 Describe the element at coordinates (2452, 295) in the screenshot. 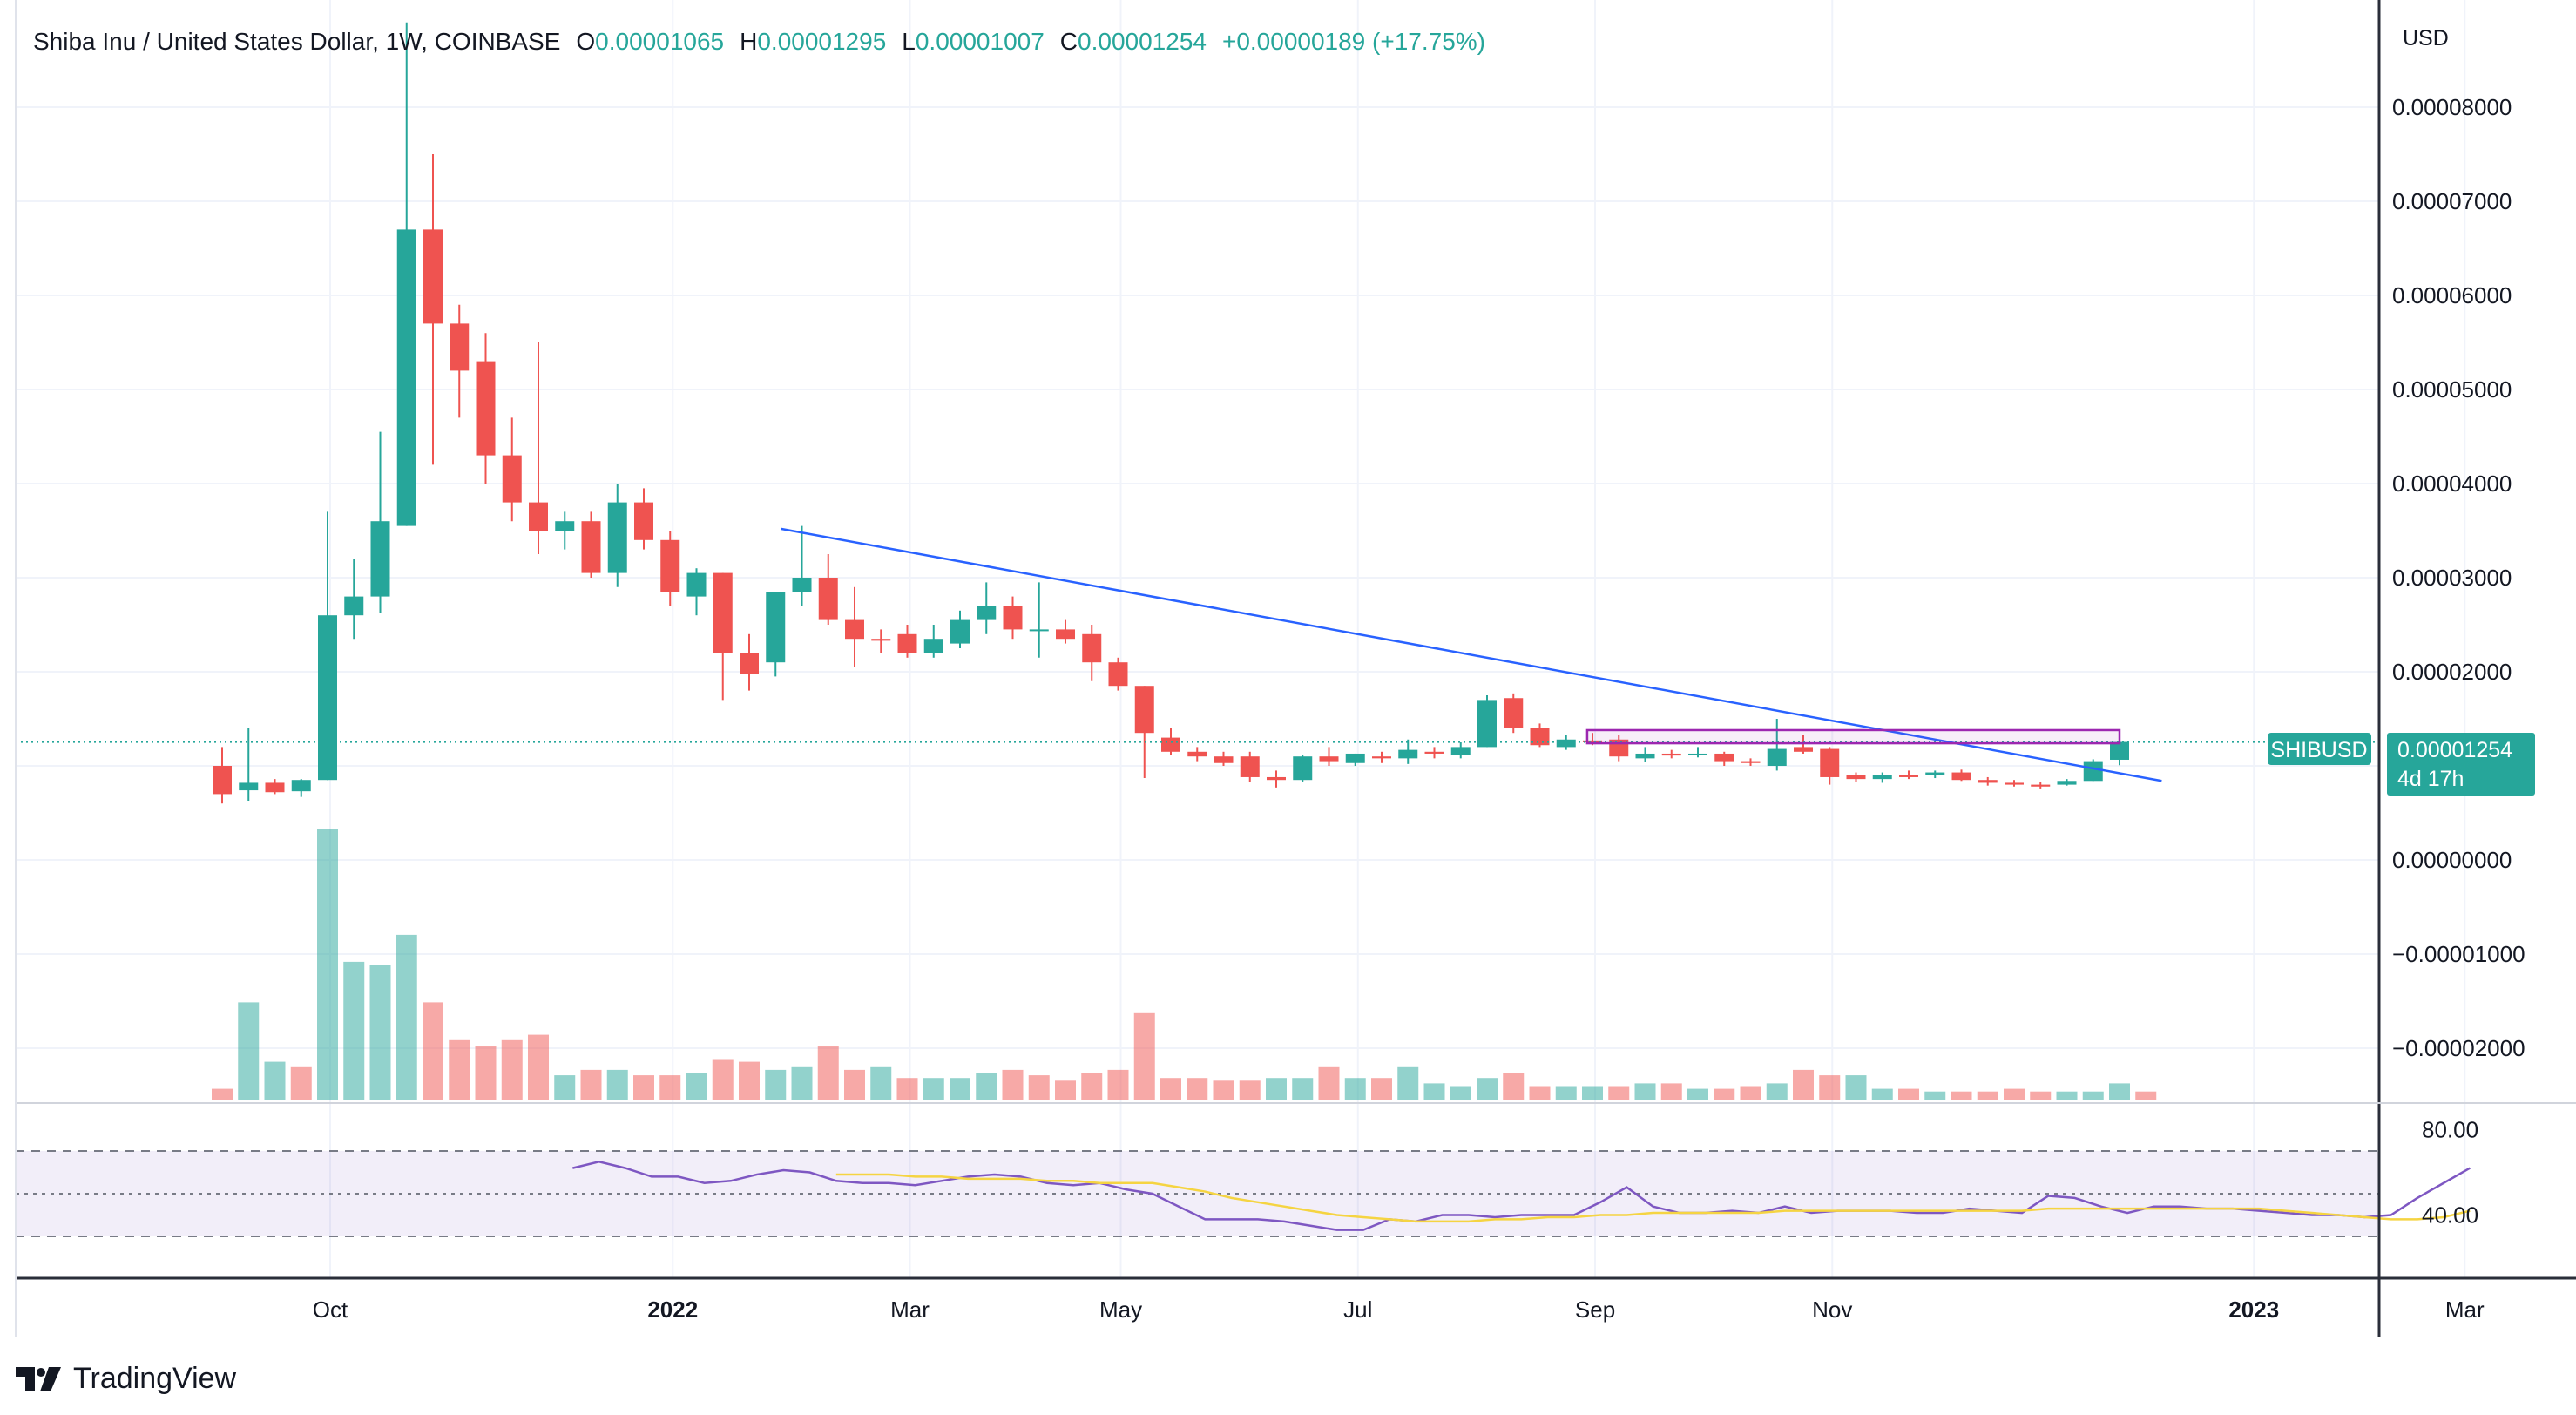

I see `y-tick-label: 0.00006000` at that location.